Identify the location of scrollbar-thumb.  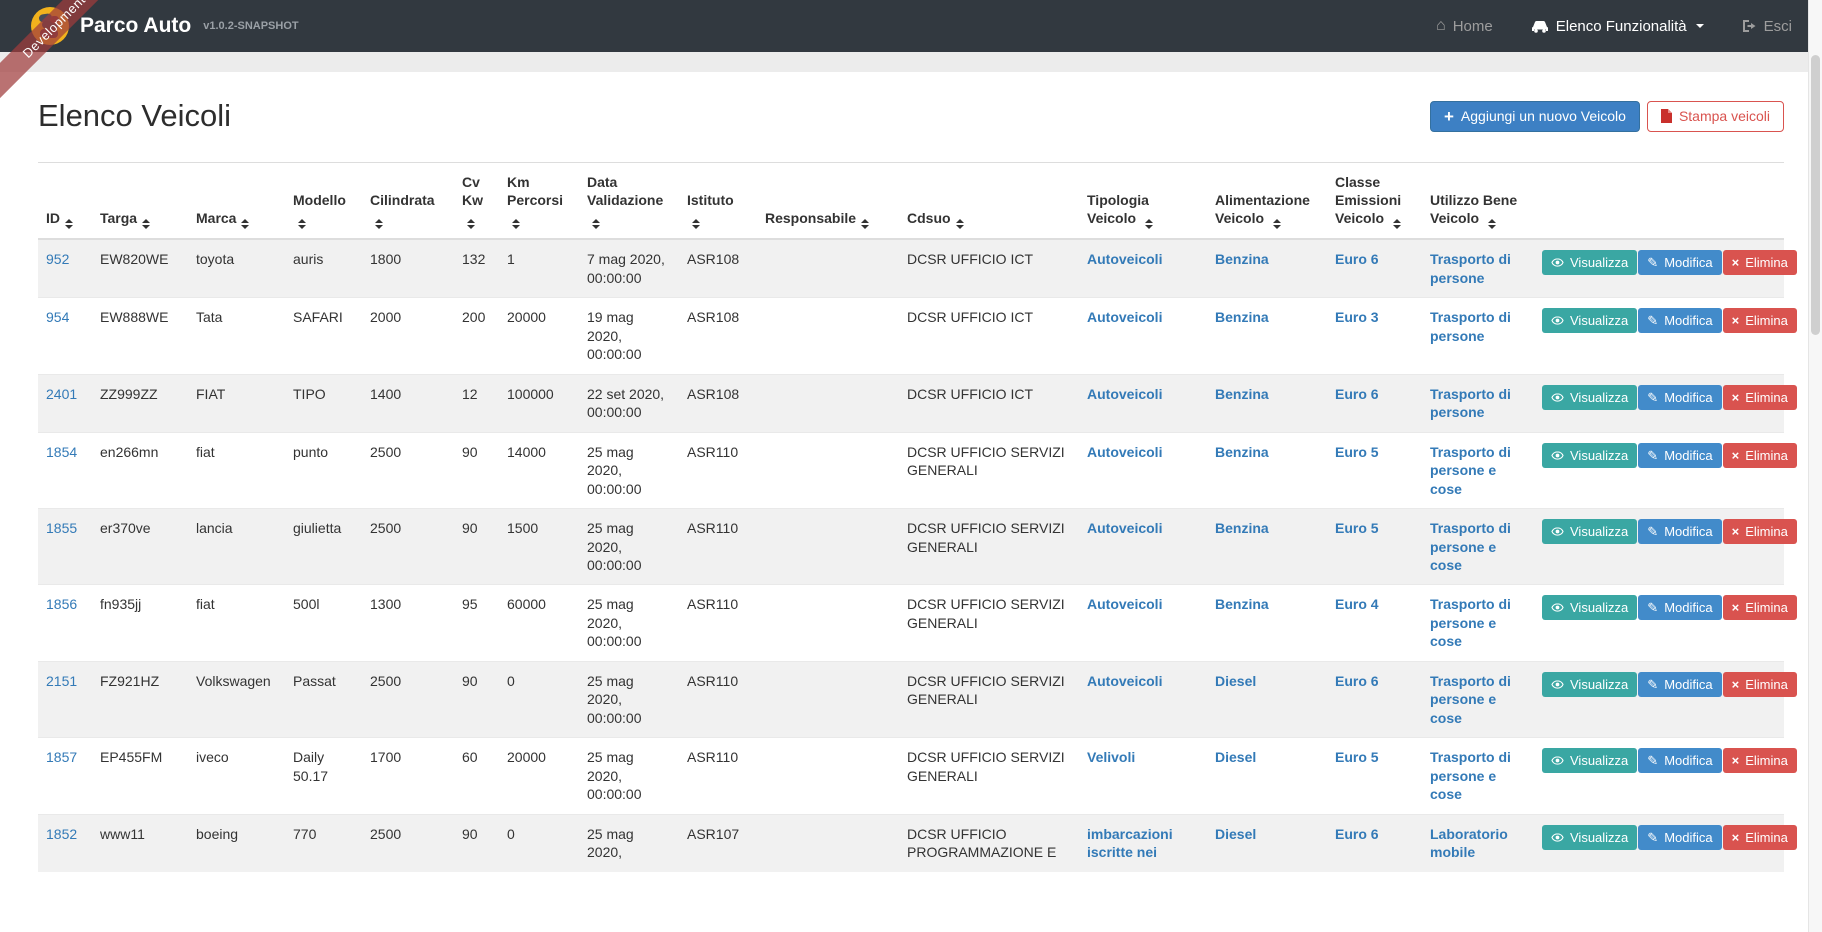
(1815, 195).